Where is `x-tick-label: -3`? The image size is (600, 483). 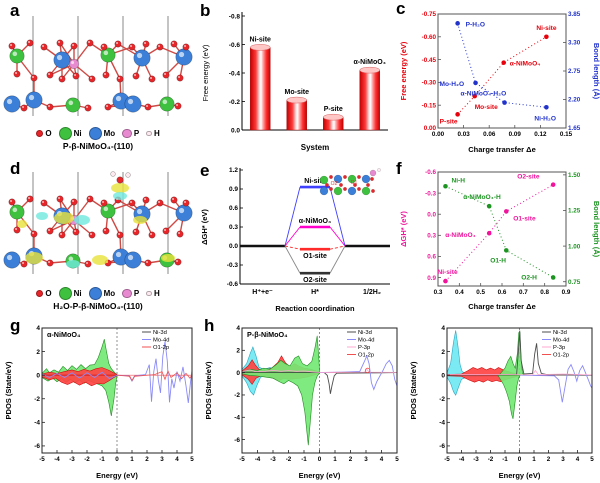
x-tick-label: -3 is located at coordinates (273, 459).